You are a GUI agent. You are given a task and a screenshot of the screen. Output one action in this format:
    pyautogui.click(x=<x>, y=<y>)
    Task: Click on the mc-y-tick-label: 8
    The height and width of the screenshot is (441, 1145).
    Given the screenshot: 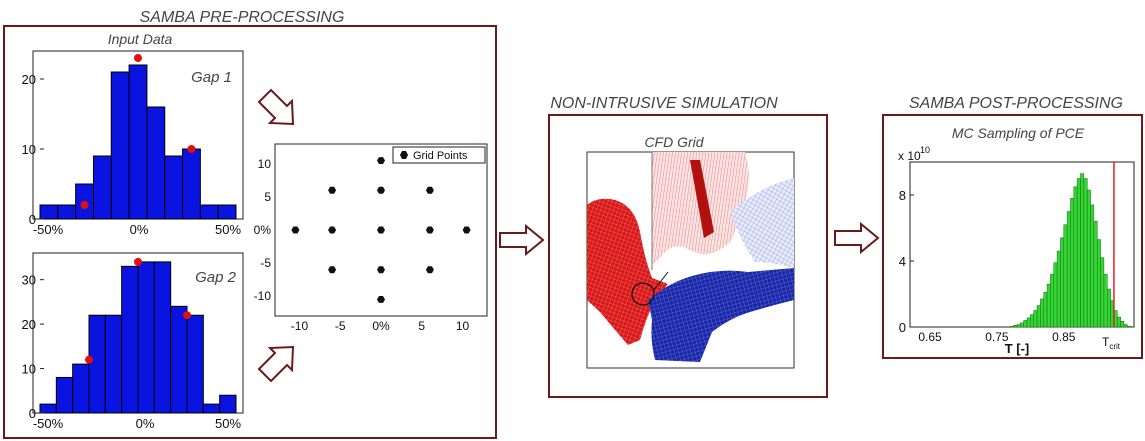 What is the action you would take?
    pyautogui.click(x=902, y=195)
    